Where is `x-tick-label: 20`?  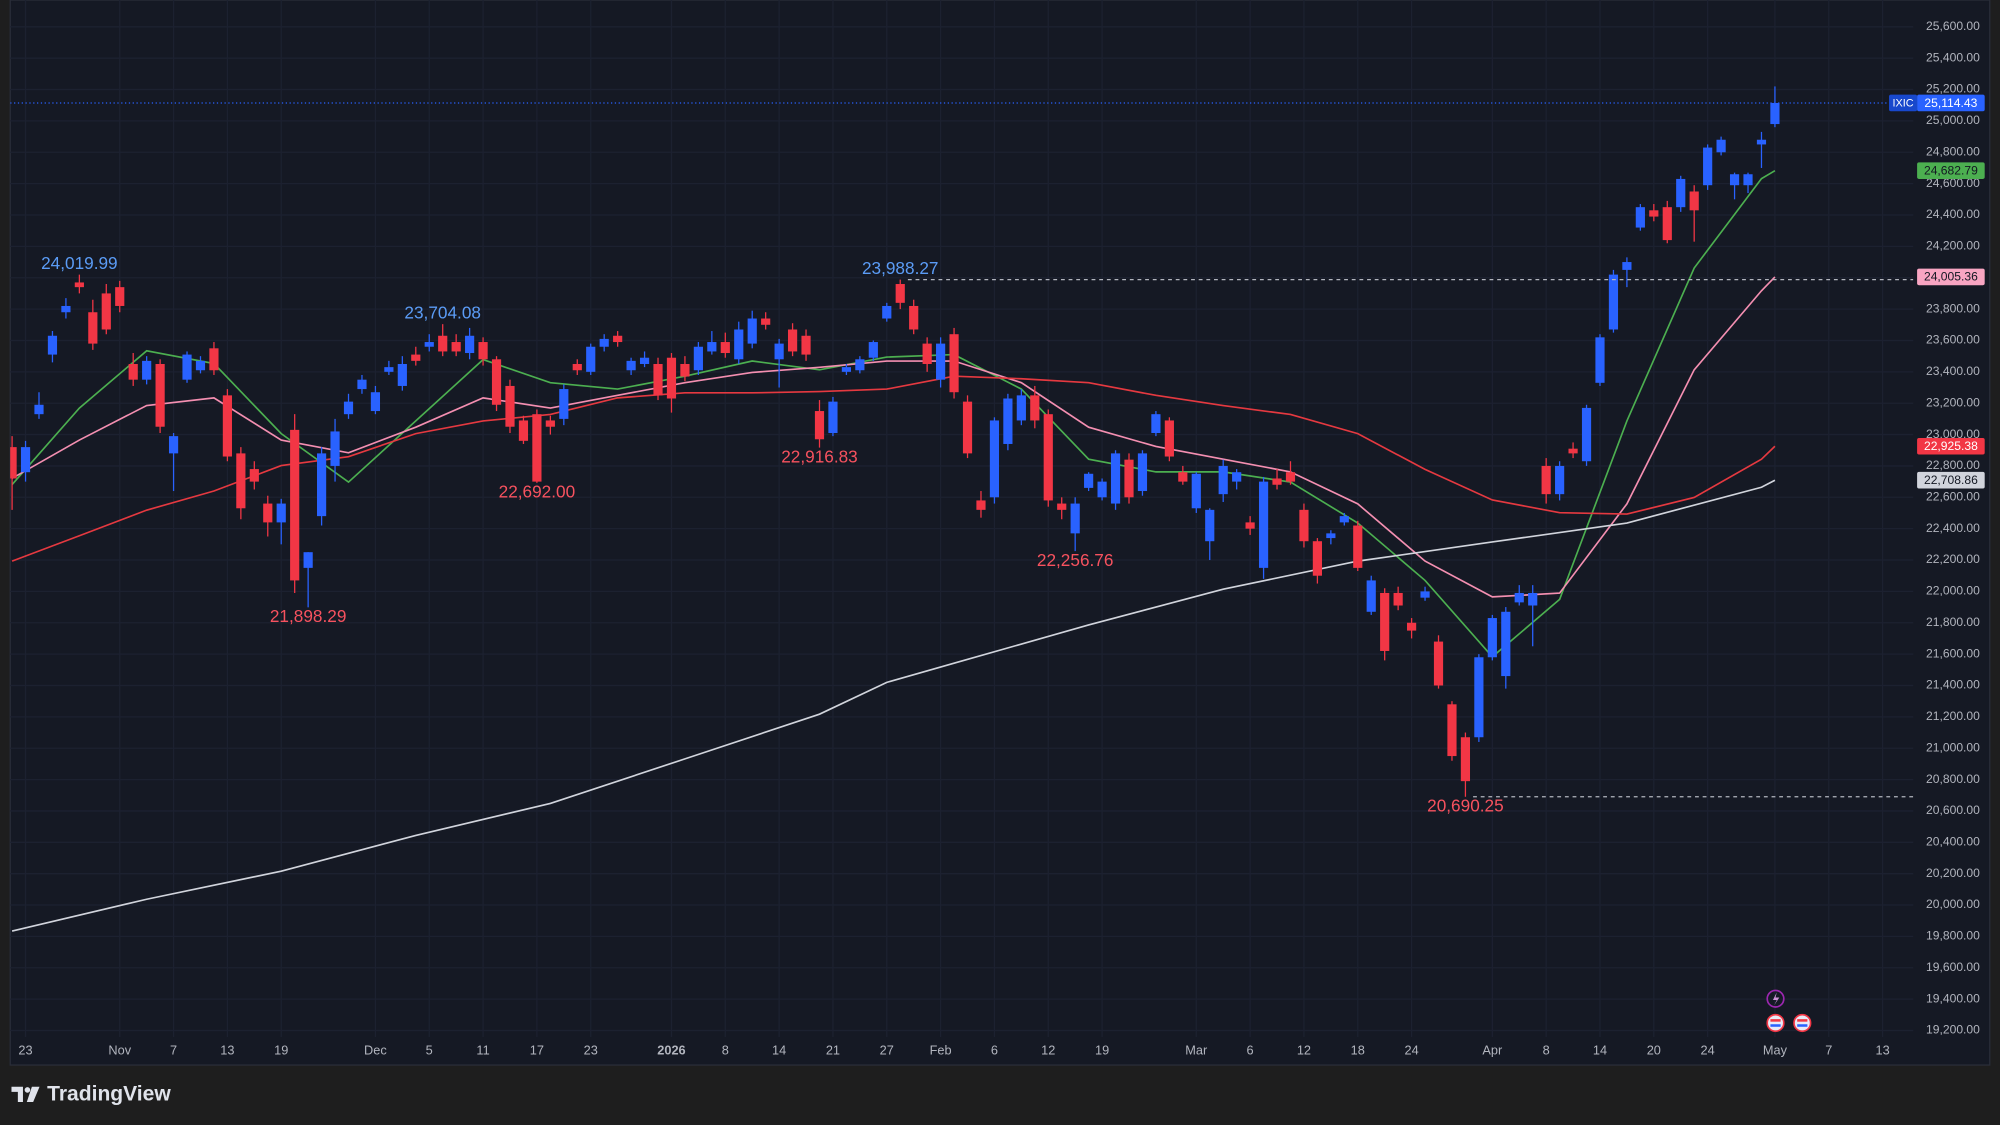
x-tick-label: 20 is located at coordinates (1654, 1049).